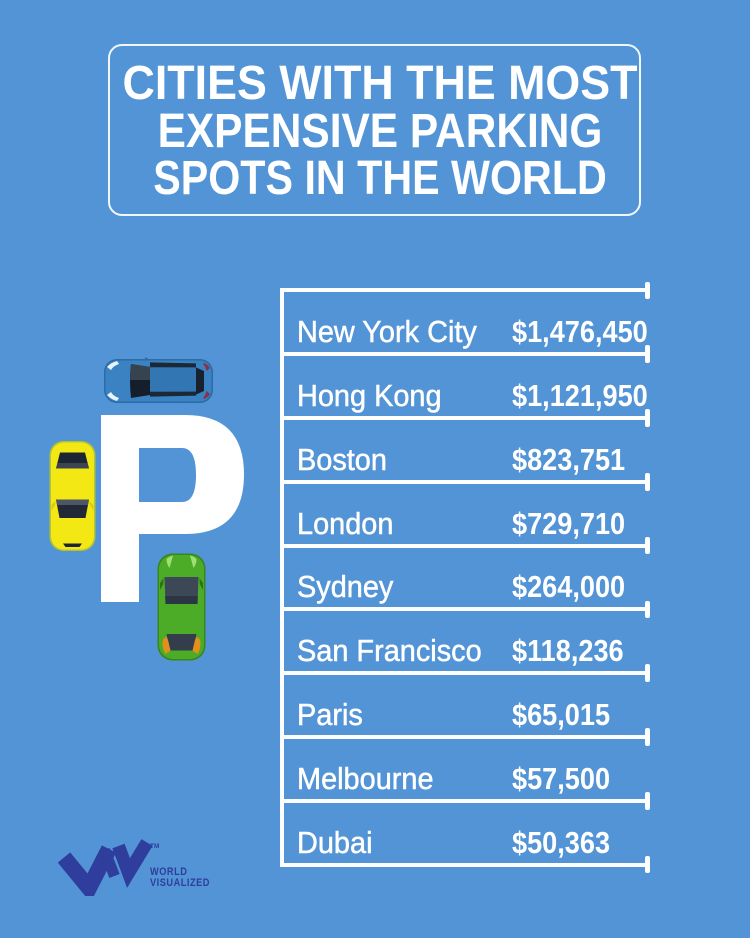 This screenshot has width=750, height=938. What do you see at coordinates (154, 846) in the screenshot?
I see `svg-text: TM` at bounding box center [154, 846].